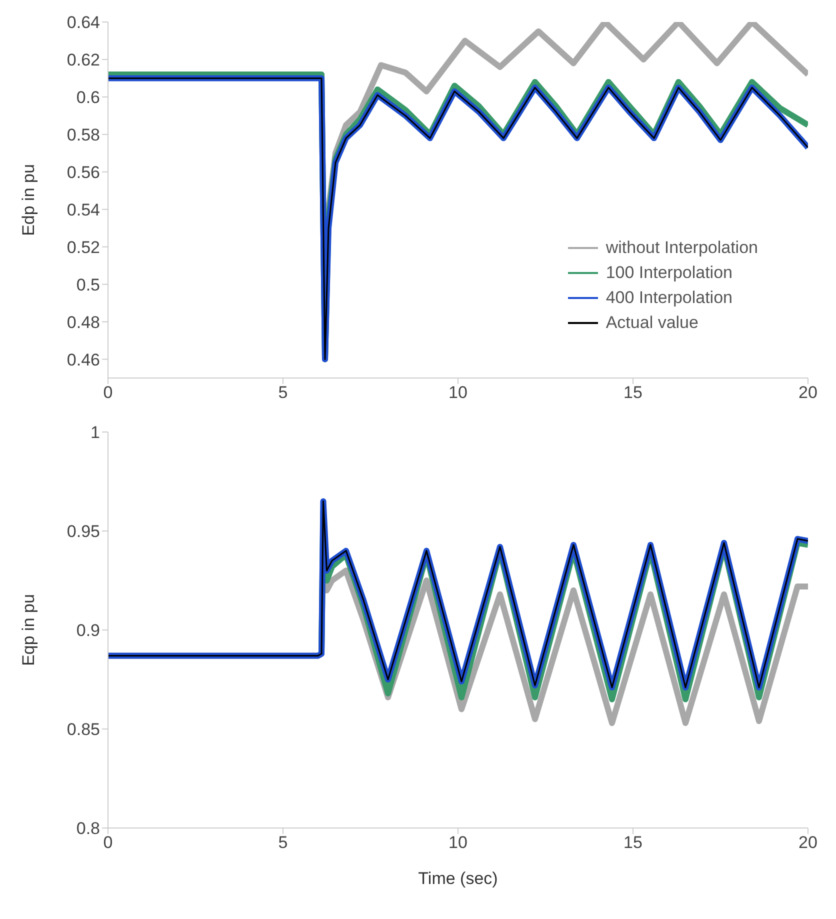 The height and width of the screenshot is (919, 836). I want to click on y-tick-label: 0.95, so click(83, 532).